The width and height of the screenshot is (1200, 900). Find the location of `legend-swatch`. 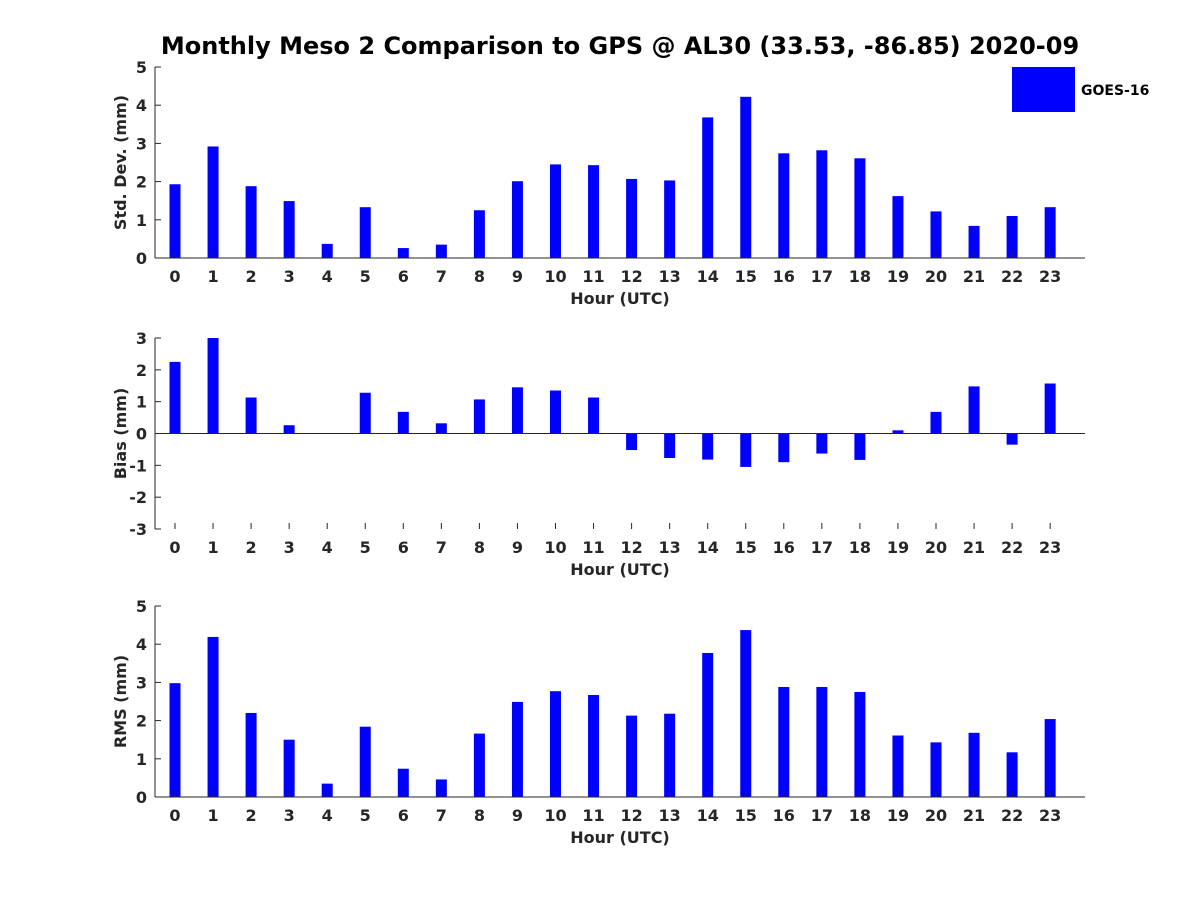

legend-swatch is located at coordinates (1043, 89).